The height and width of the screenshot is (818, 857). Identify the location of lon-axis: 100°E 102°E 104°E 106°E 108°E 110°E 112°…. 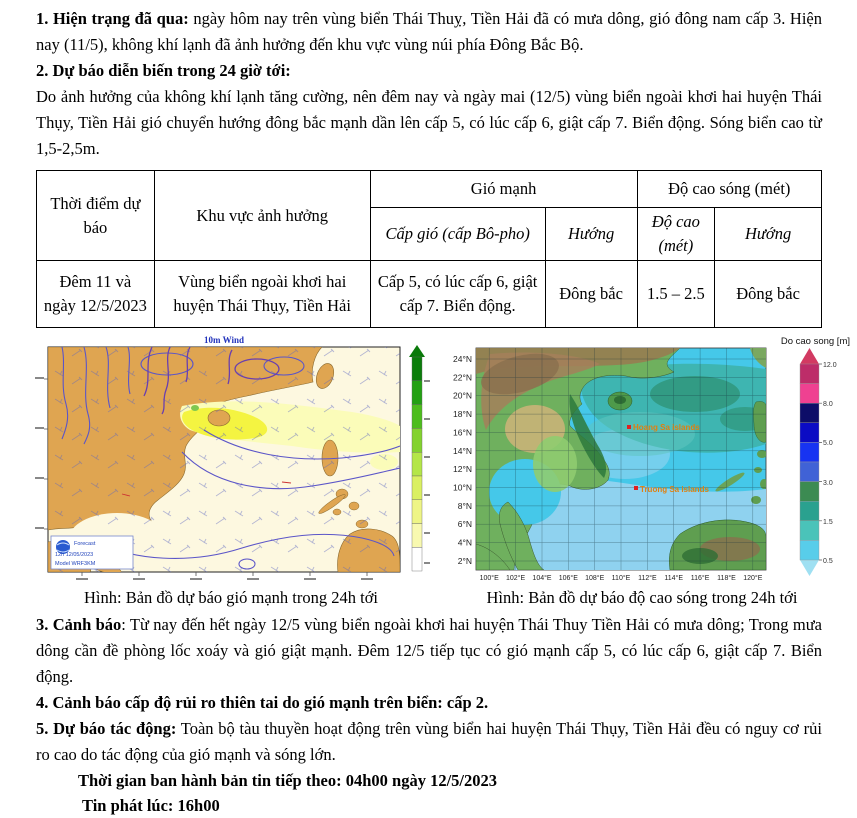
(621, 578).